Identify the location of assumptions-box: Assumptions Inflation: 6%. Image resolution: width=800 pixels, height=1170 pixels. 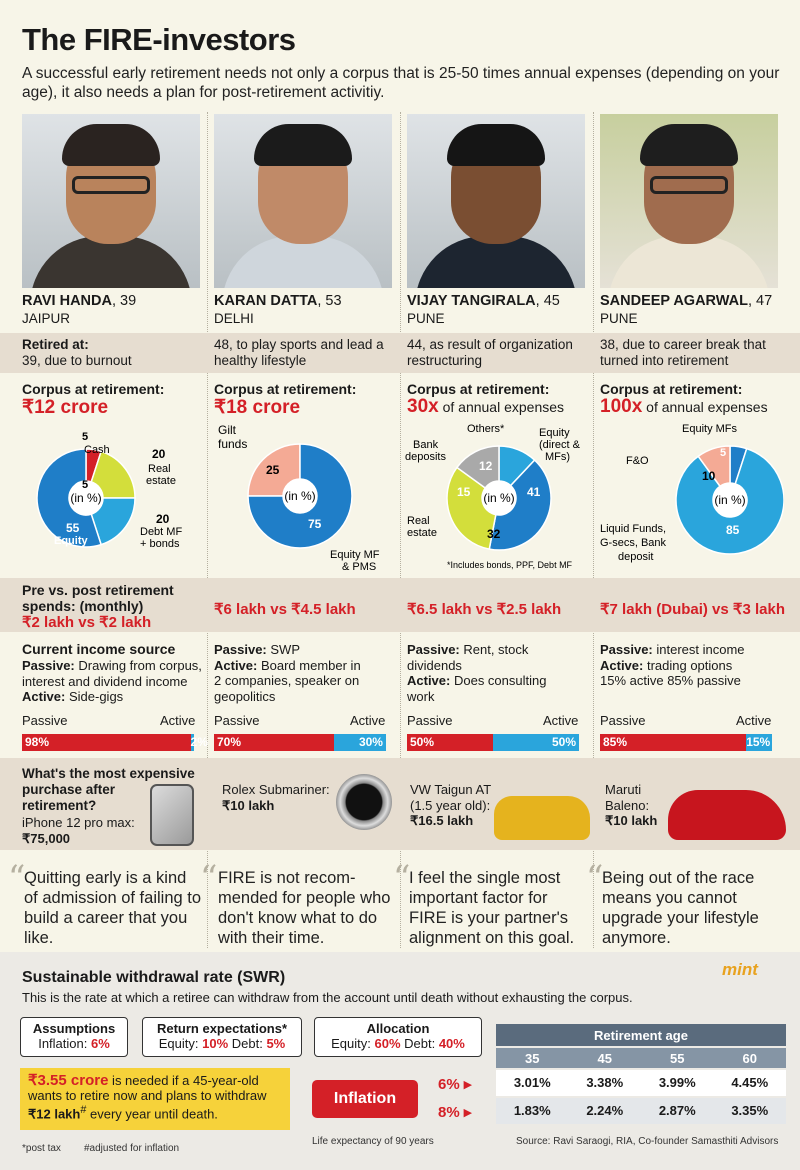
(74, 1037).